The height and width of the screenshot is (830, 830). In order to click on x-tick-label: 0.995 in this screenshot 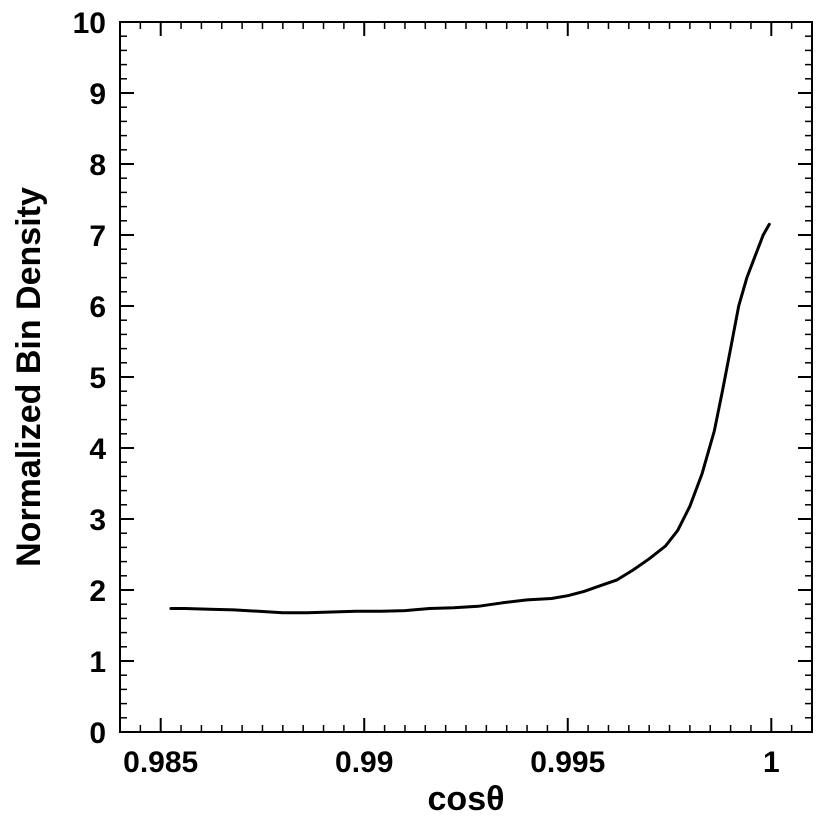, I will do `click(567, 762)`.